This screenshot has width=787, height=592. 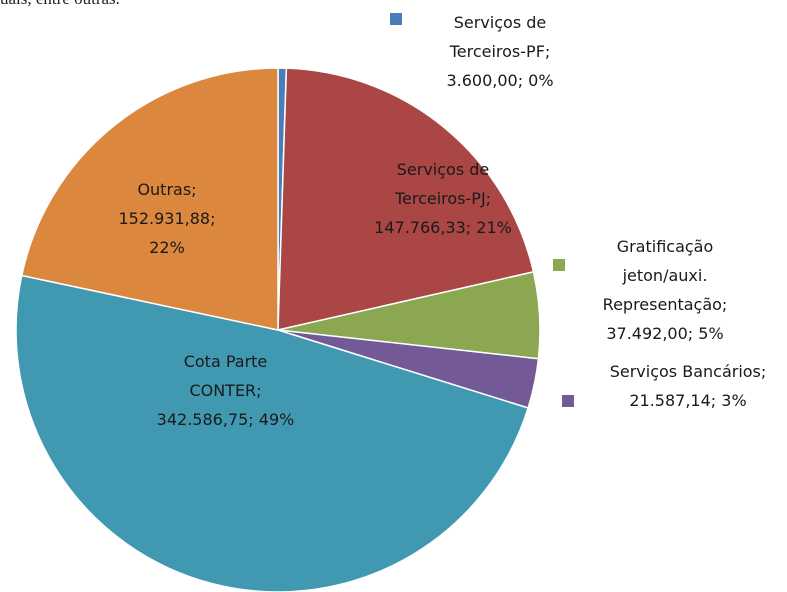 I want to click on percent-label: 22%, so click(x=167, y=247).